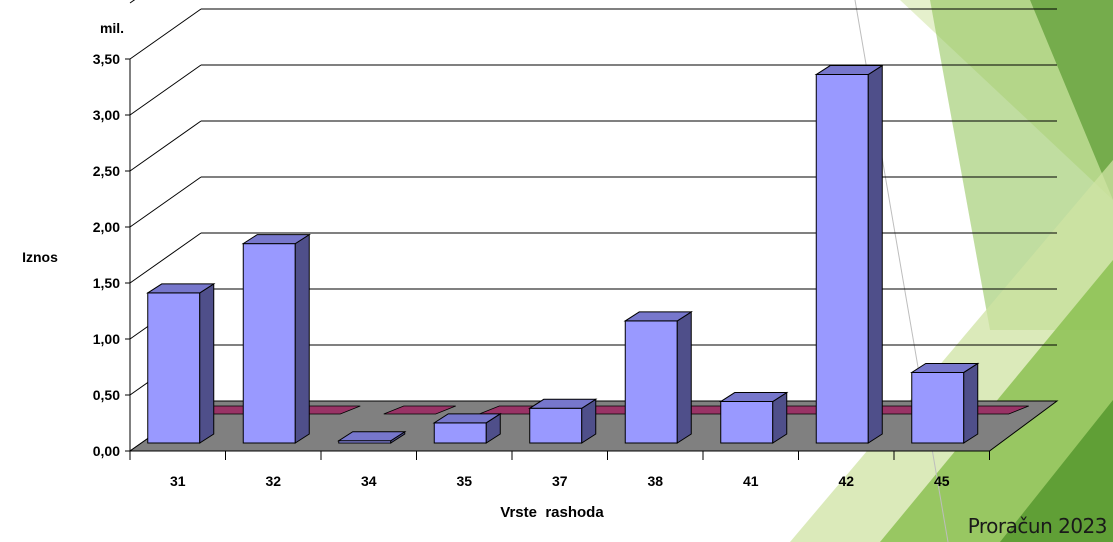 This screenshot has width=1113, height=542. I want to click on footer-caption: Proračun 2023, so click(1037, 526).